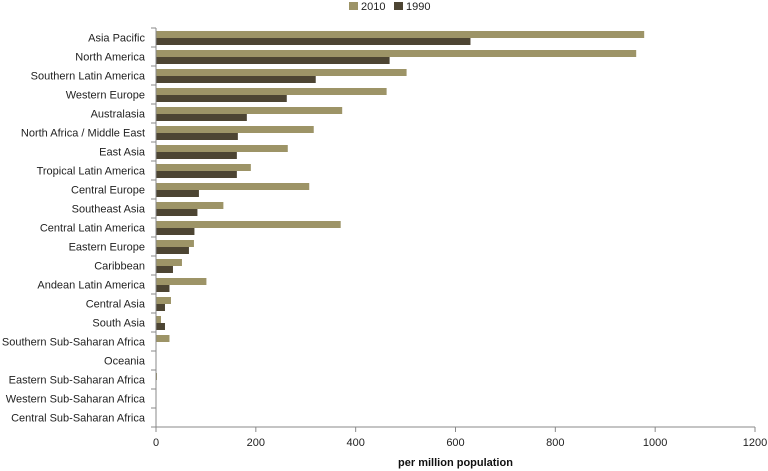  I want to click on x-tick-label: 600, so click(455, 443).